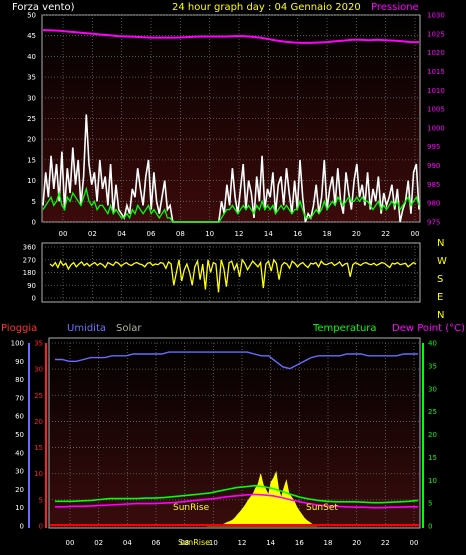 Image resolution: width=466 pixels, height=555 pixels. What do you see at coordinates (38, 370) in the screenshot?
I see `rain-tick-label: 30` at bounding box center [38, 370].